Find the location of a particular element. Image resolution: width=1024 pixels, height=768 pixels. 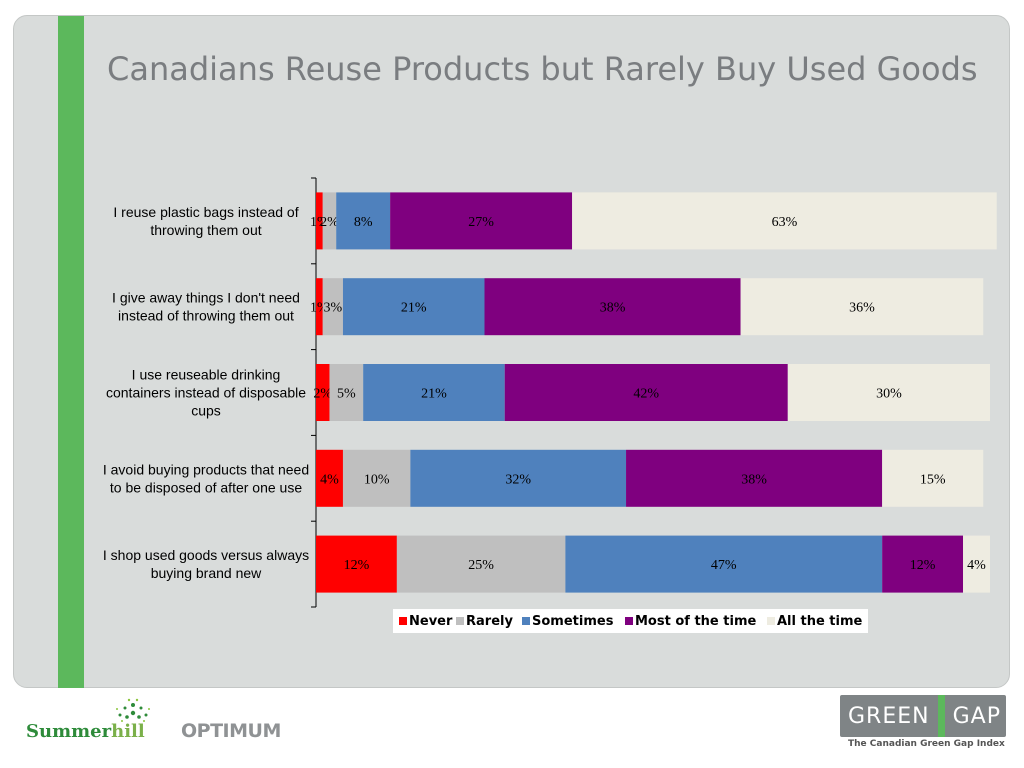

summerhill-sun-icon is located at coordinates (133, 710).